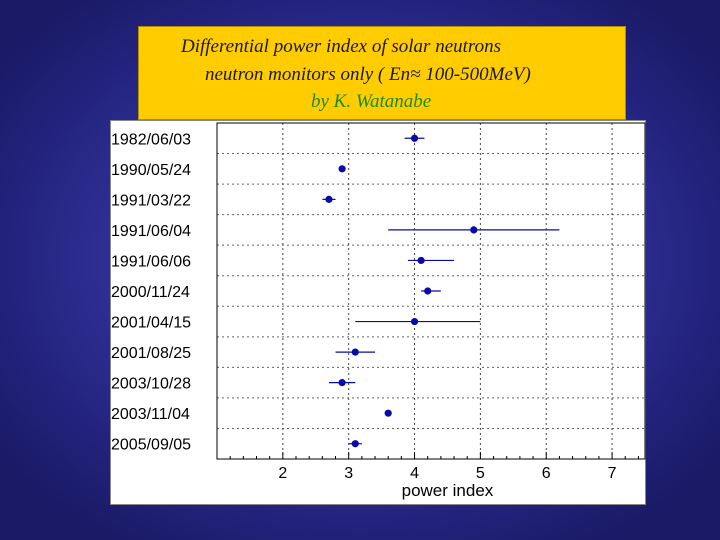  Describe the element at coordinates (474, 230) in the screenshot. I see `data-point-1991/06/04` at that location.